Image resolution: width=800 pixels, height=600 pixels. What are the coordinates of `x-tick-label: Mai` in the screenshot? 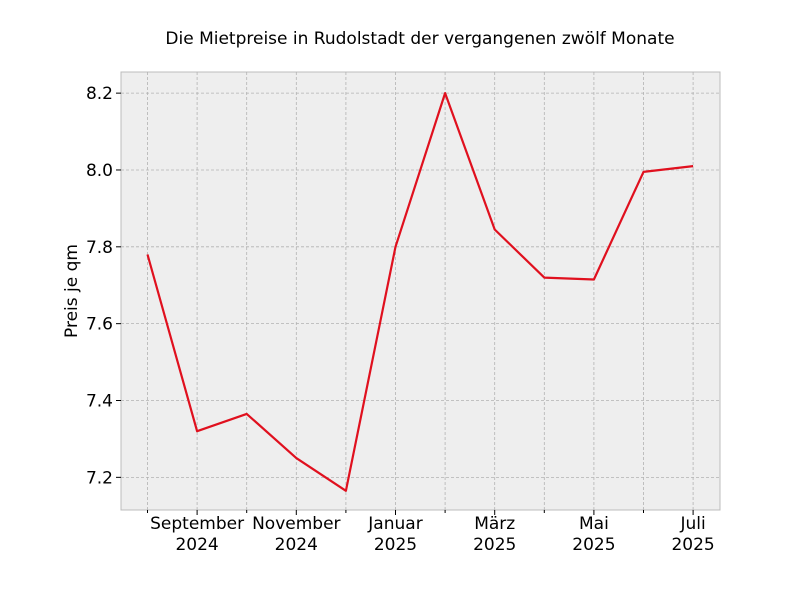 It's located at (594, 524).